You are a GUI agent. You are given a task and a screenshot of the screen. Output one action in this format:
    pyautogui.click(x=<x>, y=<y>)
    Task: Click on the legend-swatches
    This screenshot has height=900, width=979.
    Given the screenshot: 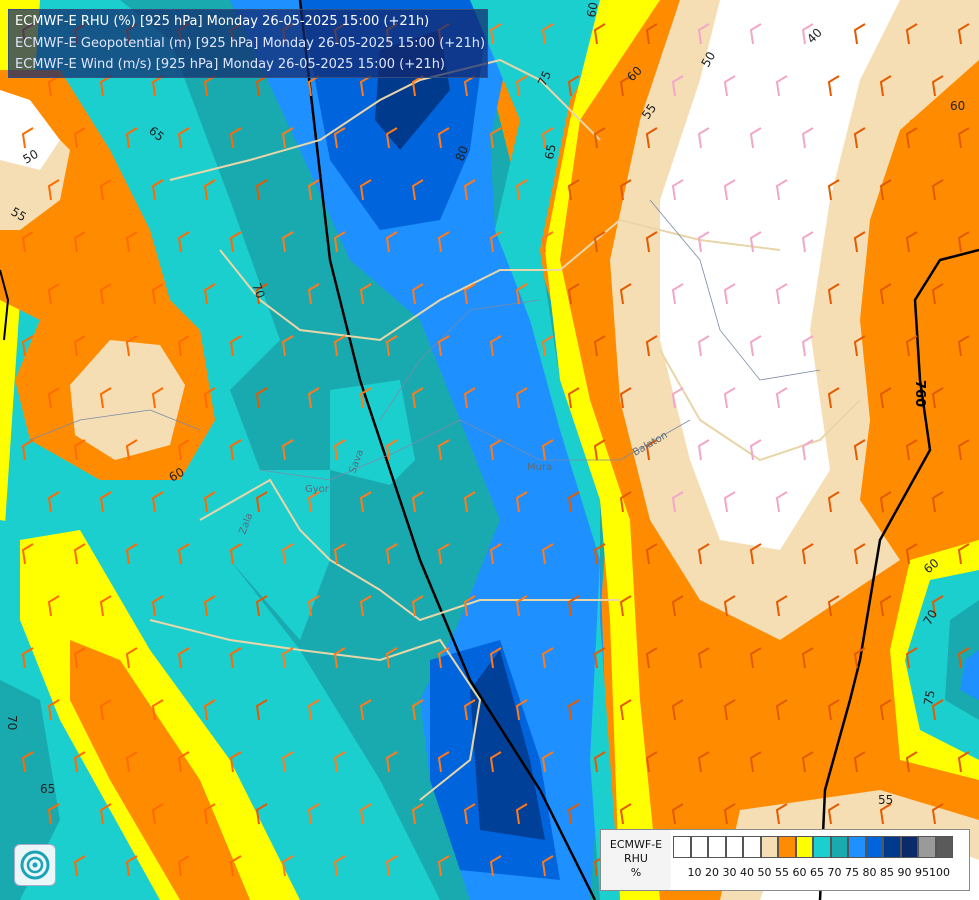 What is the action you would take?
    pyautogui.click(x=813, y=847)
    